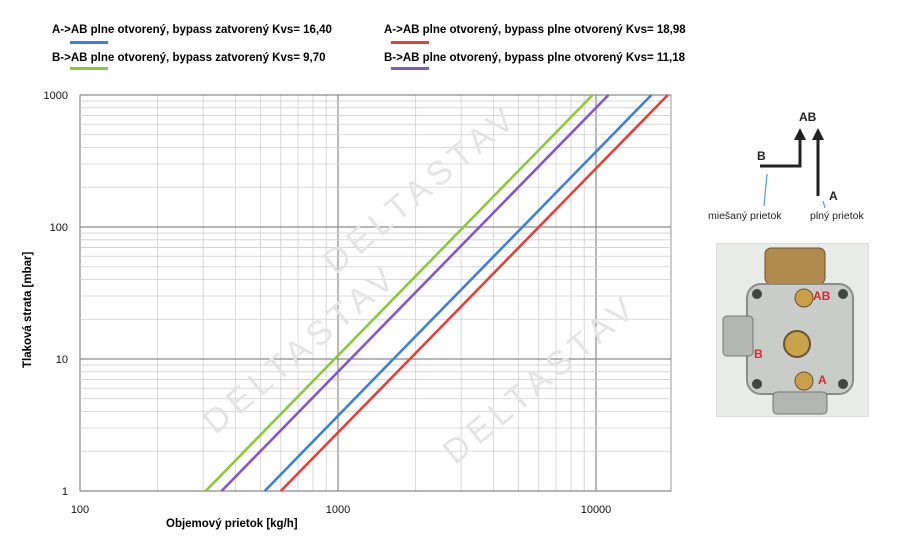 Image resolution: width=900 pixels, height=543 pixels. What do you see at coordinates (80, 510) in the screenshot?
I see `x-tick-label: 100` at bounding box center [80, 510].